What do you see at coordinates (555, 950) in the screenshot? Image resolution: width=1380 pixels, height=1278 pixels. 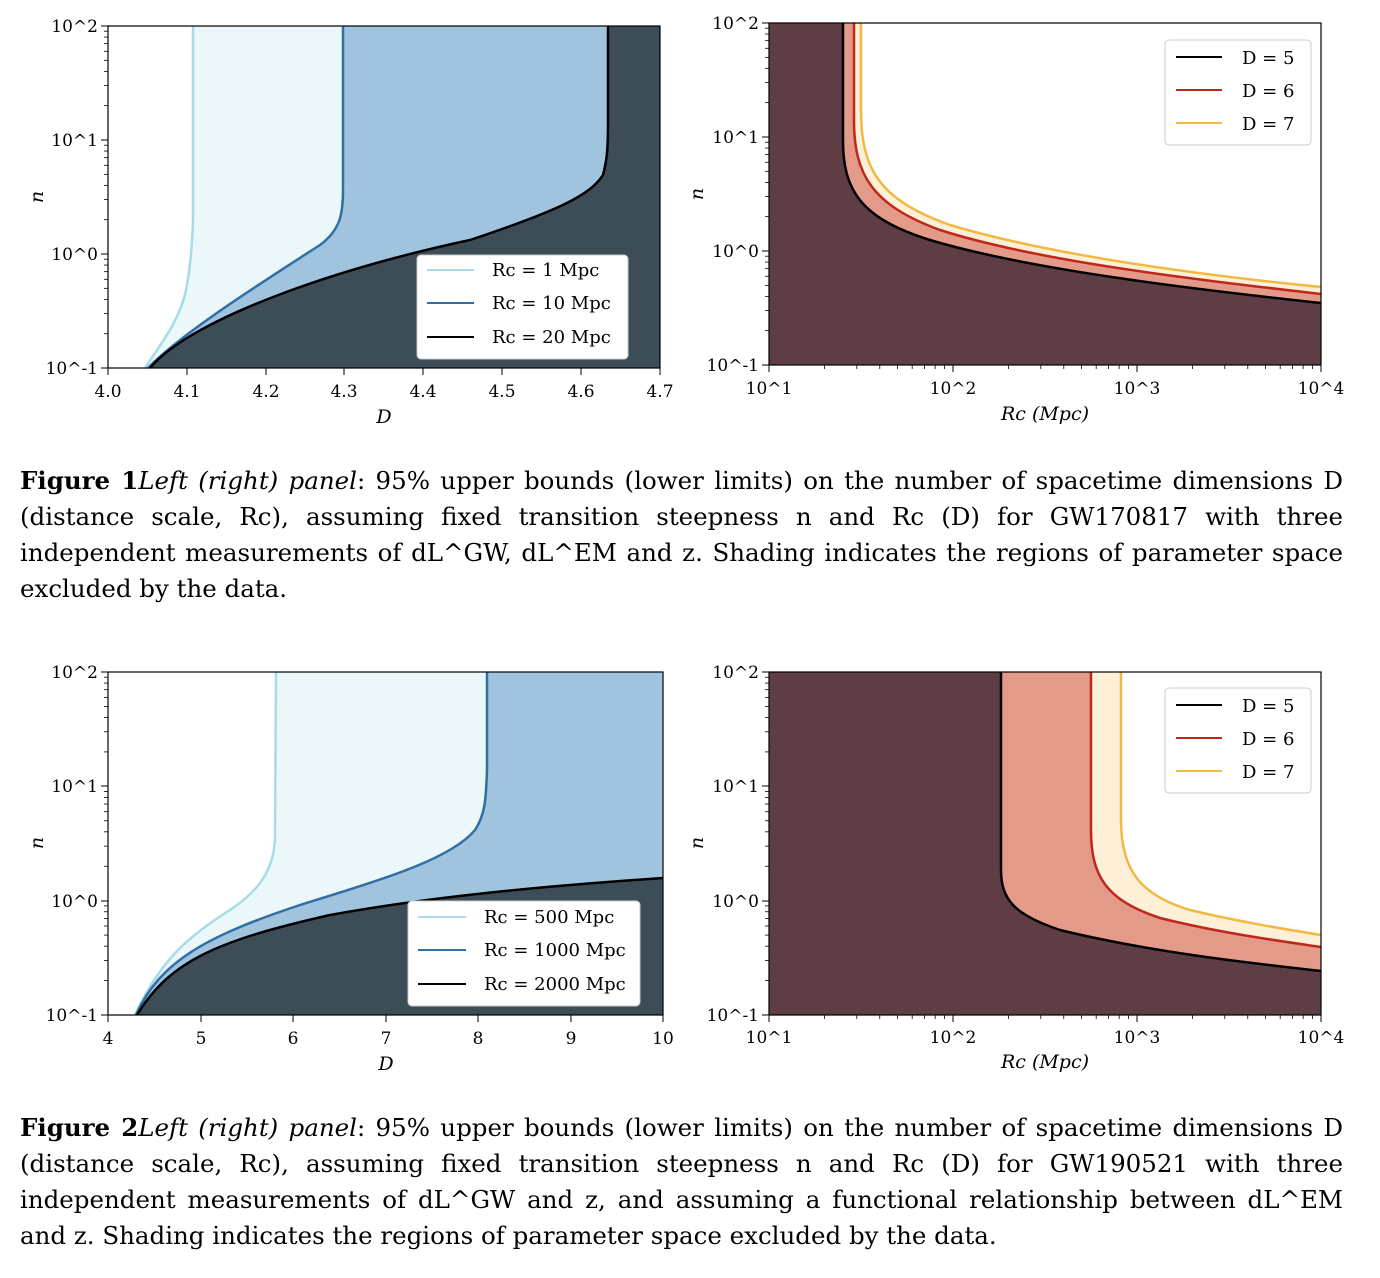 I see `legend-entry: Rc = 1000 Mpc` at bounding box center [555, 950].